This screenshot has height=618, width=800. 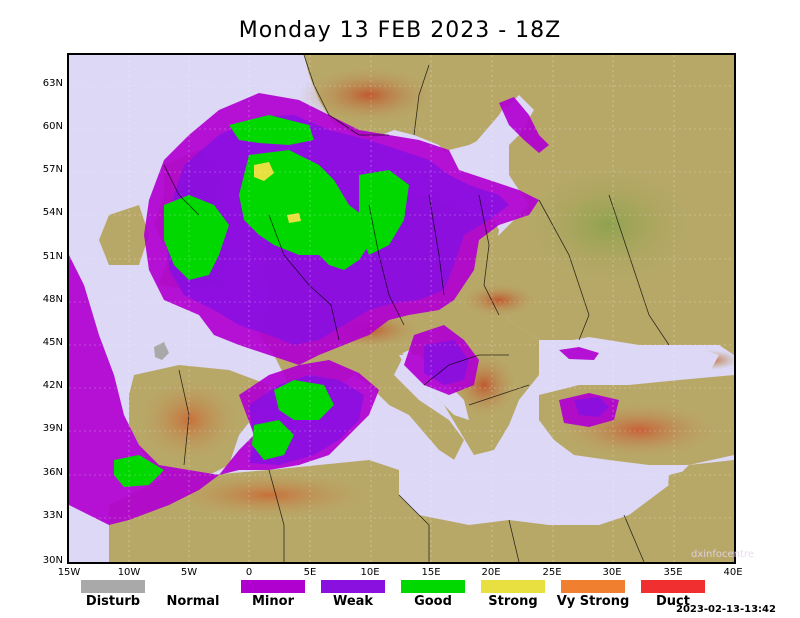 I want to click on land-ireland, so click(x=124, y=235).